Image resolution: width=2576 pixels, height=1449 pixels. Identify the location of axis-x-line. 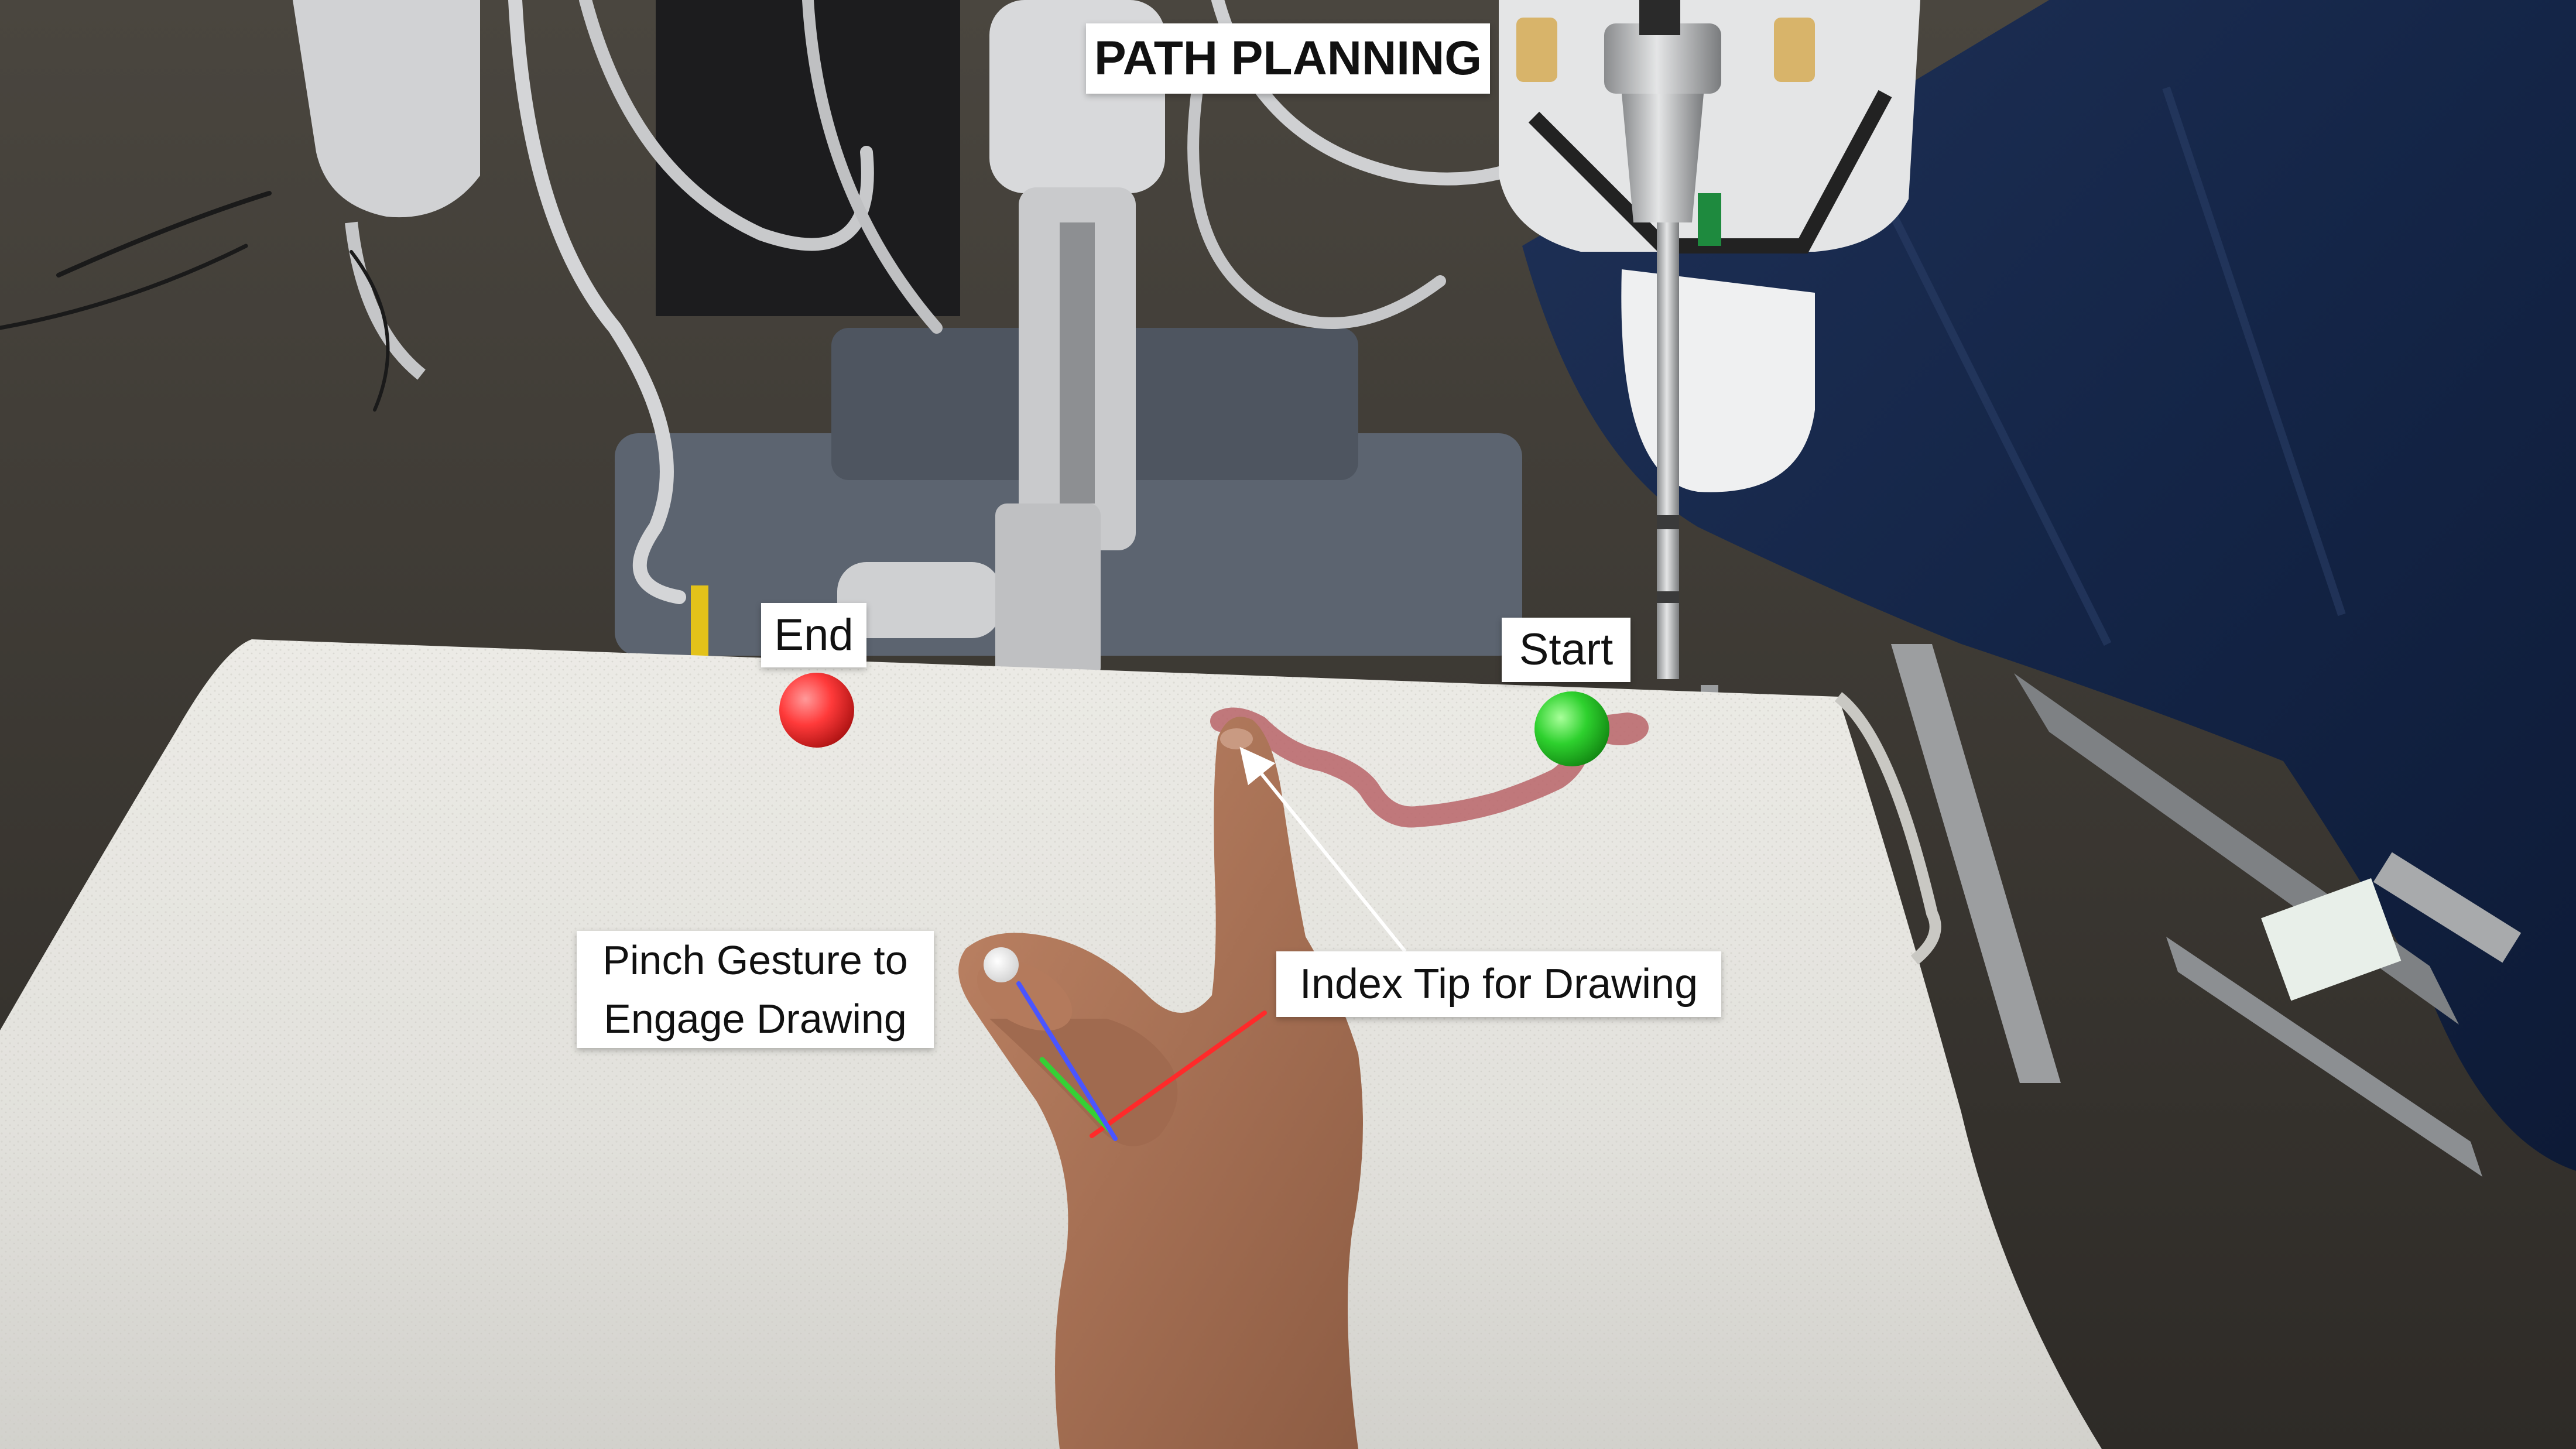
(1178, 1074).